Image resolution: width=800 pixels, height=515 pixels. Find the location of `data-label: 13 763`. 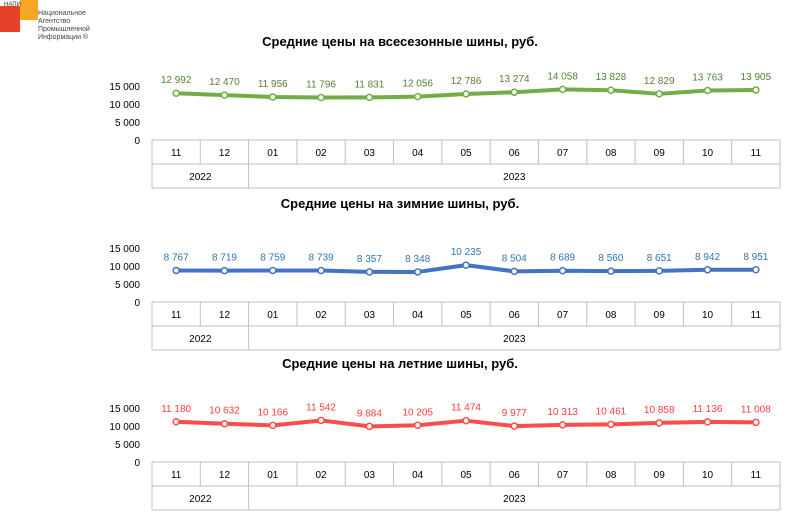

data-label: 13 763 is located at coordinates (707, 77).